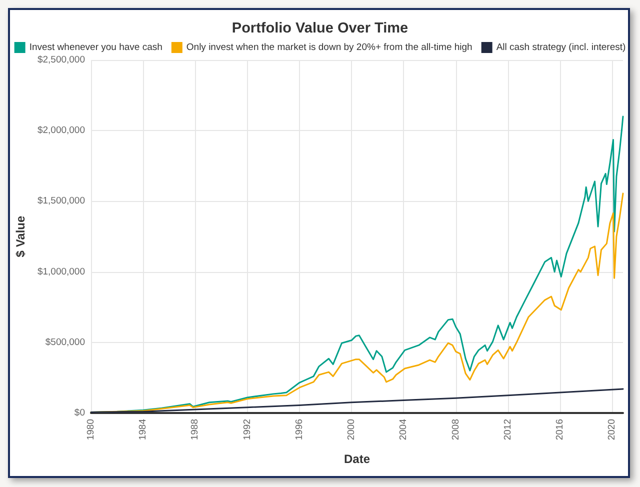 This screenshot has height=487, width=640. Describe the element at coordinates (357, 459) in the screenshot. I see `x-axis-title: Date` at that location.